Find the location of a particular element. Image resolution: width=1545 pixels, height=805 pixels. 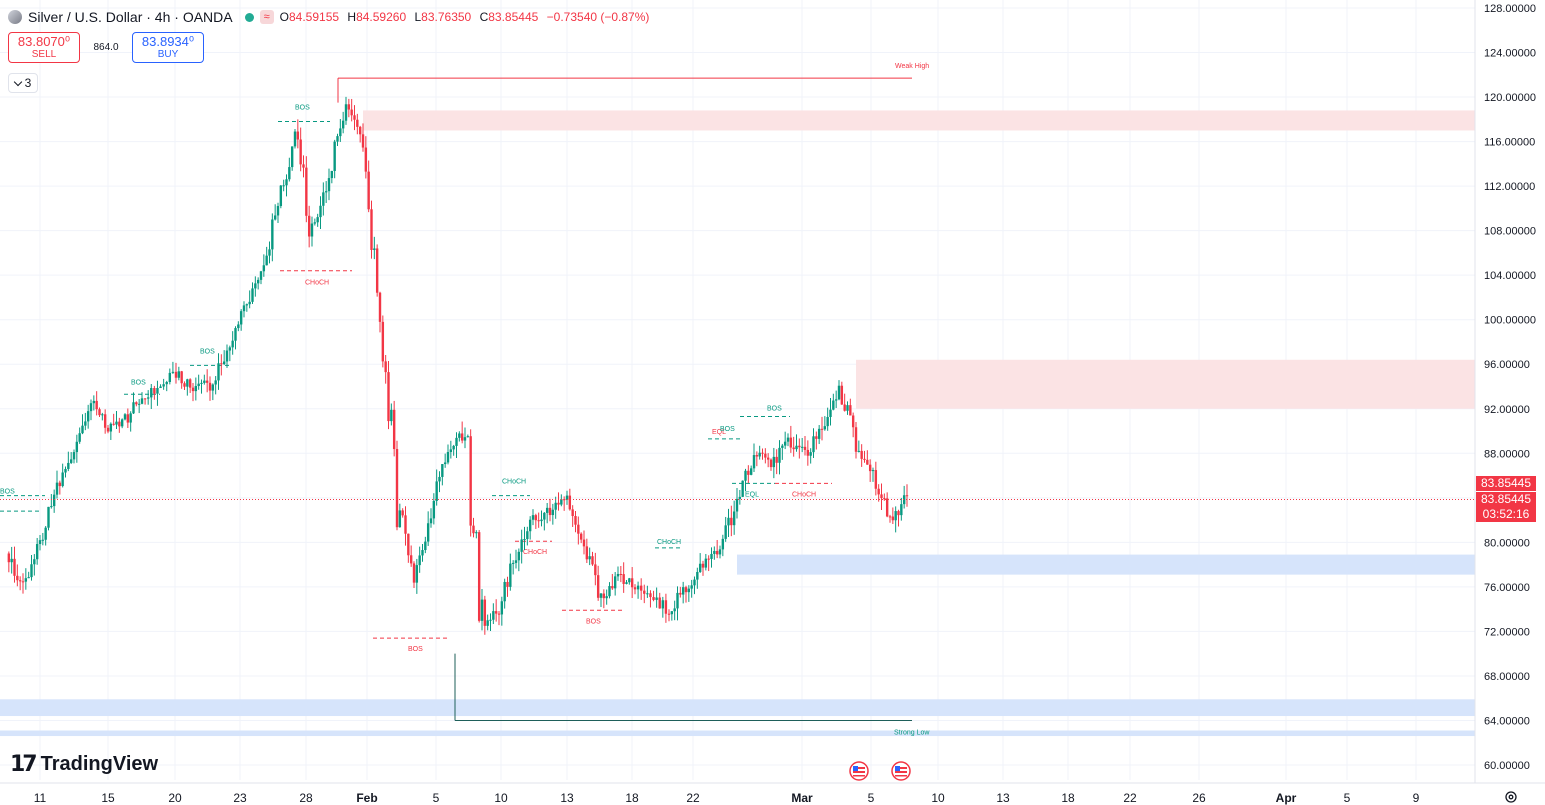

price-axis-tick-label: 112.00000 is located at coordinates (1509, 187).